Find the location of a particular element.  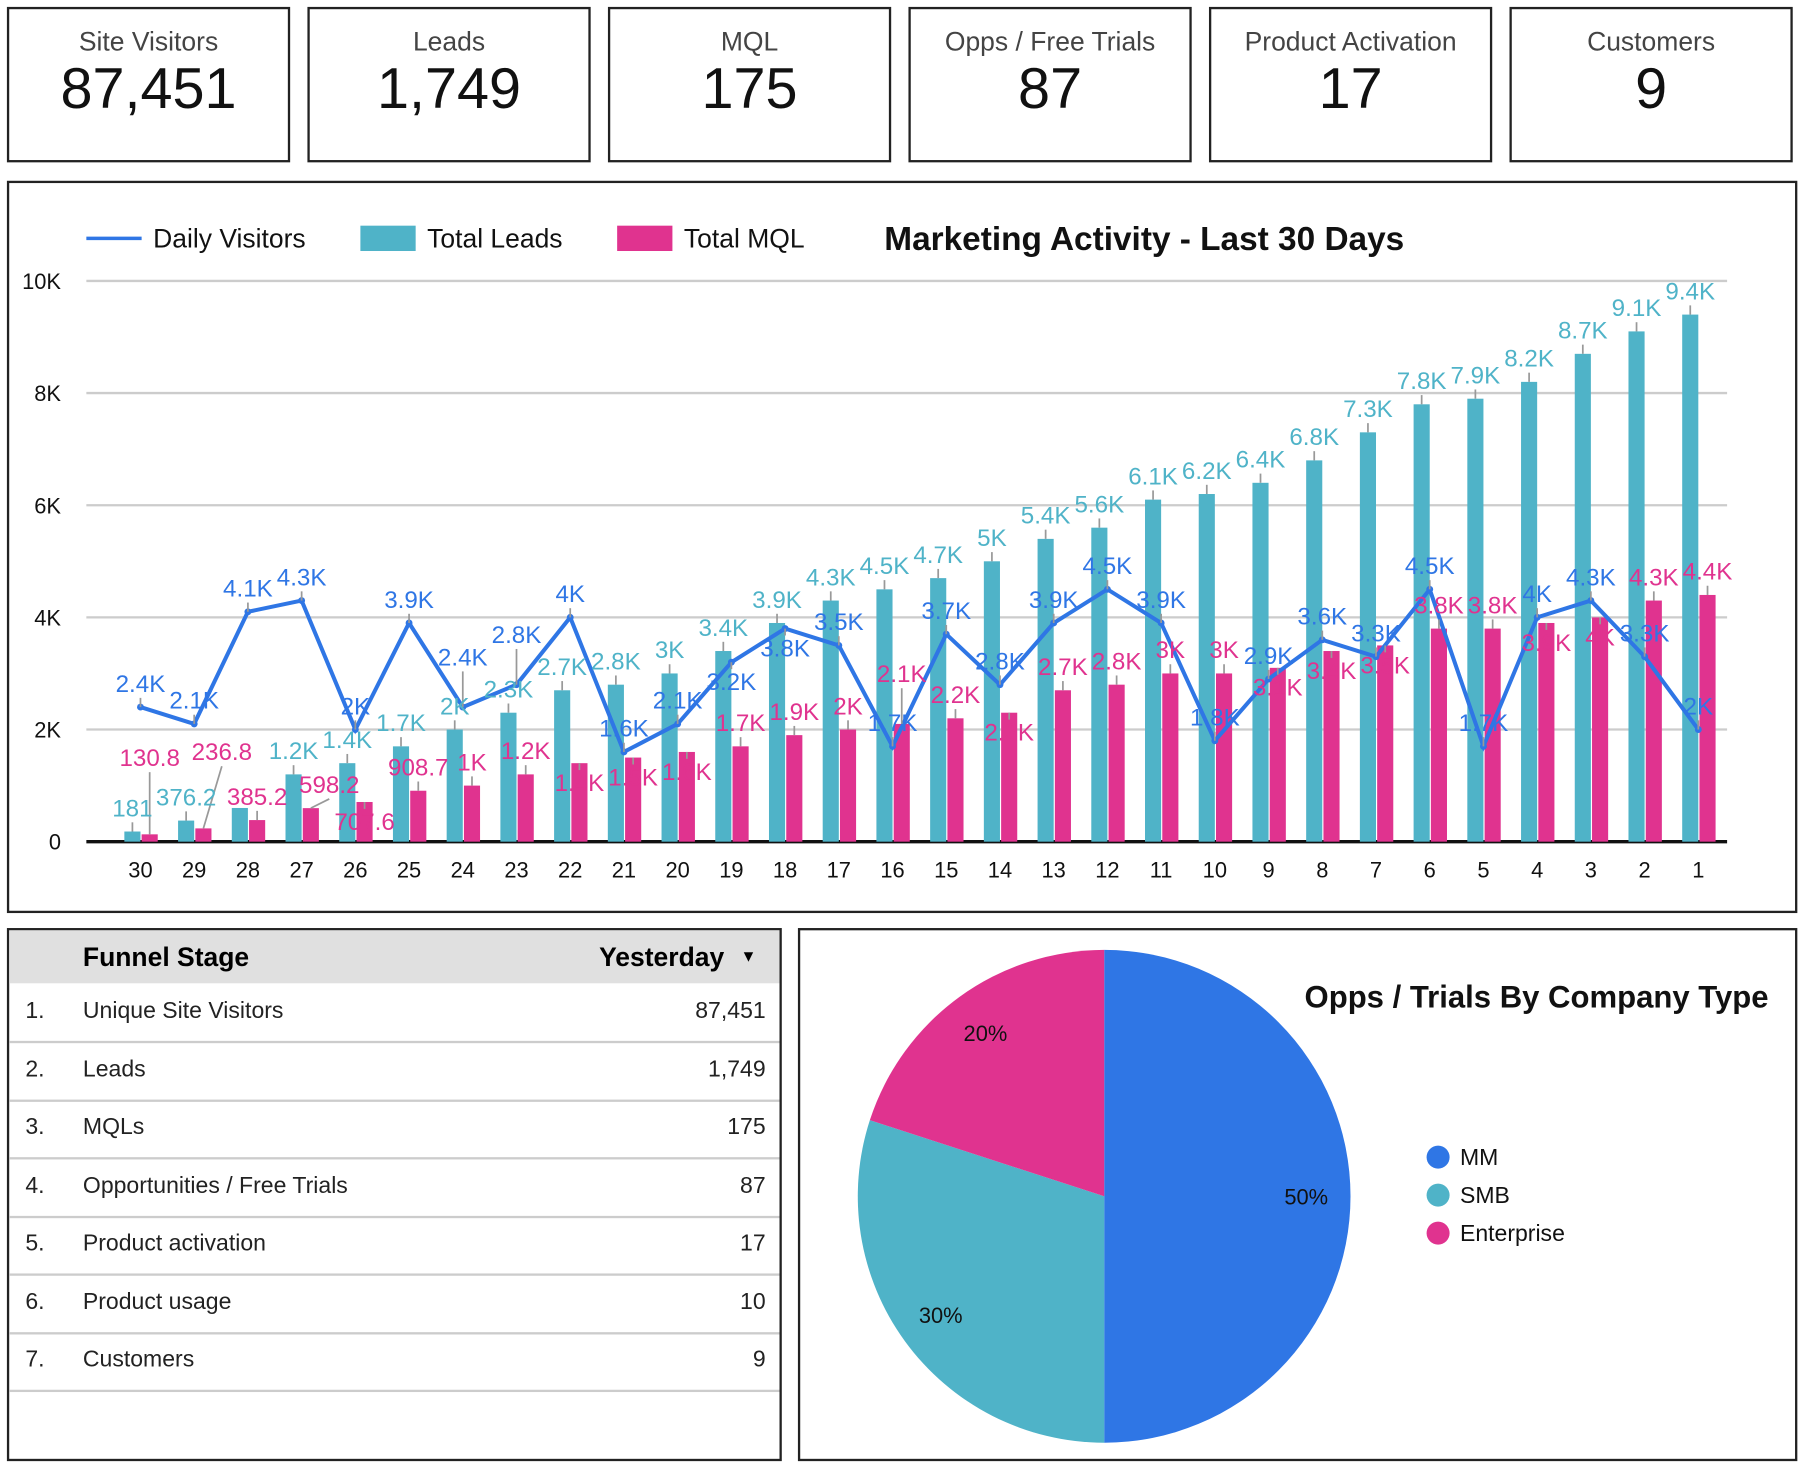

x-tick-label: 20 is located at coordinates (677, 869).